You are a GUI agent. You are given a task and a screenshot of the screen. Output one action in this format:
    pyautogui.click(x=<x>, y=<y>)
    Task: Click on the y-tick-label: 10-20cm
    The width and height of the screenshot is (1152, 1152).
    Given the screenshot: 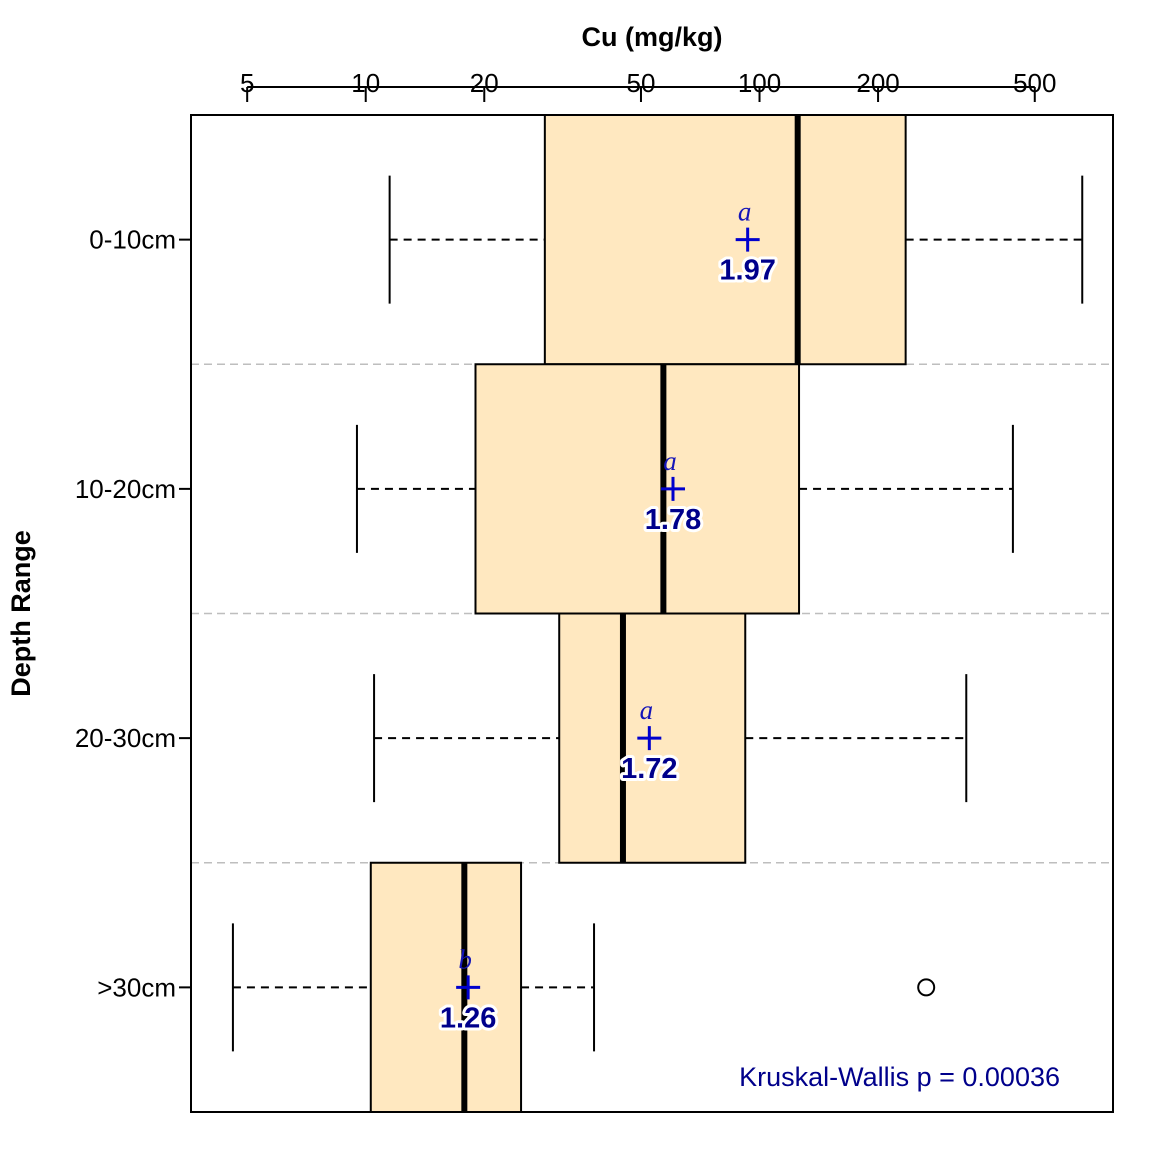 What is the action you would take?
    pyautogui.click(x=125, y=489)
    